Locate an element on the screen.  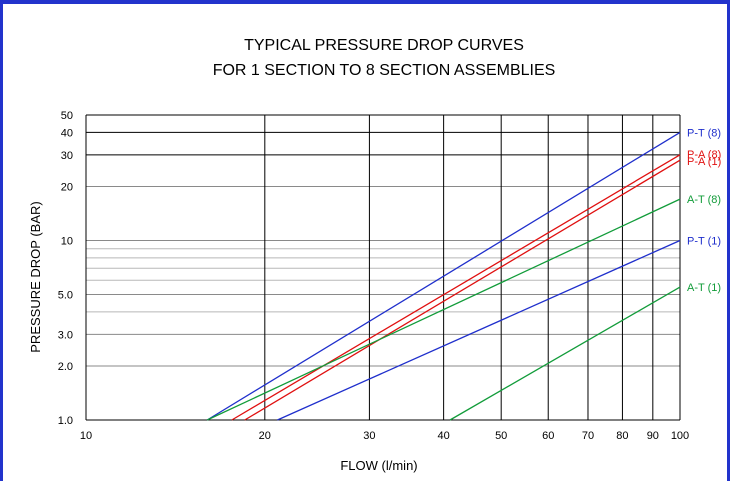
series-label: P-T (1) is located at coordinates (704, 241).